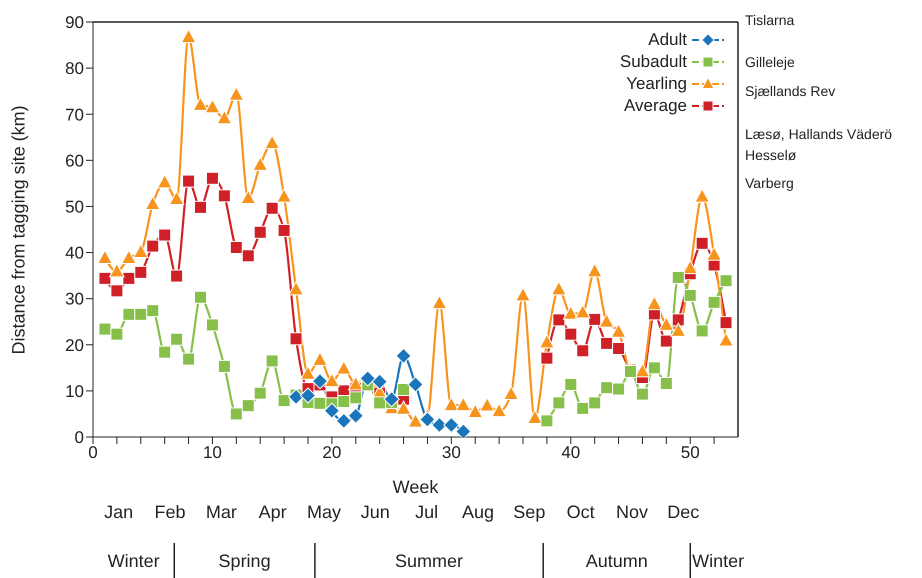  What do you see at coordinates (74, 68) in the screenshot?
I see `y-tick-label: 80` at bounding box center [74, 68].